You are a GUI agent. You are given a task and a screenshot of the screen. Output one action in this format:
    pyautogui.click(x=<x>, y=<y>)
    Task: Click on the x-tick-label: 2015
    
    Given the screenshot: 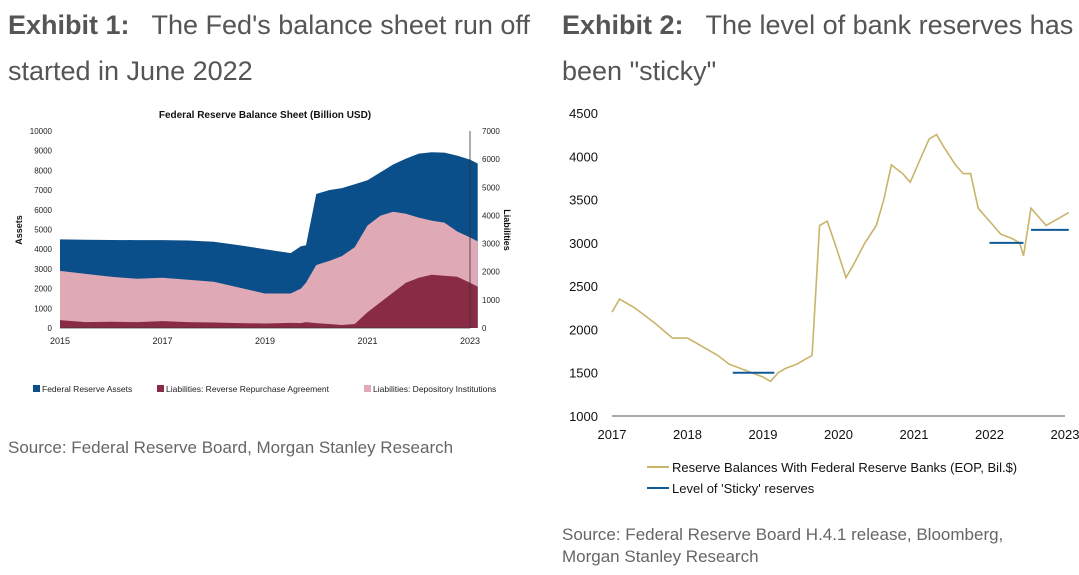 What is the action you would take?
    pyautogui.click(x=60, y=341)
    